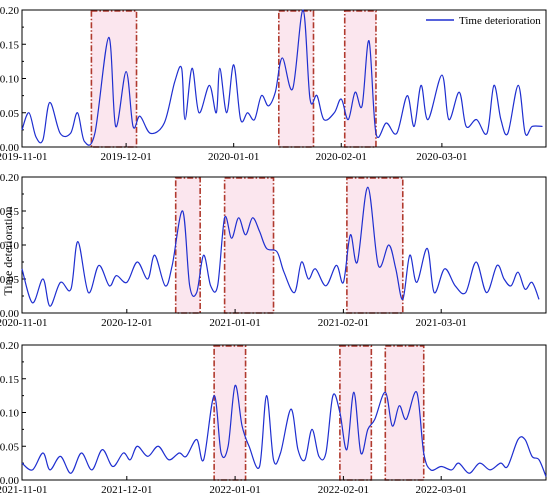 This screenshot has height=501, width=550. I want to click on x-tick-label: 2021-11-01, so click(23, 490).